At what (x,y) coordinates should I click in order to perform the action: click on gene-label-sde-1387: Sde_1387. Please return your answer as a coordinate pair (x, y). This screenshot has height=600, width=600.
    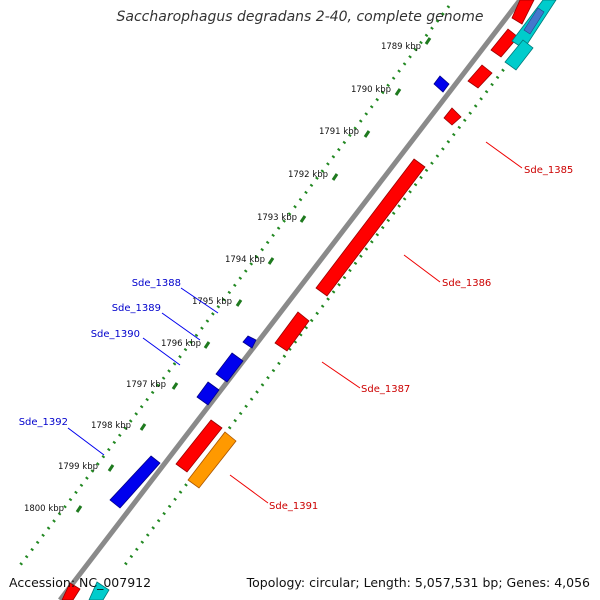
    Looking at the image, I should click on (385, 389).